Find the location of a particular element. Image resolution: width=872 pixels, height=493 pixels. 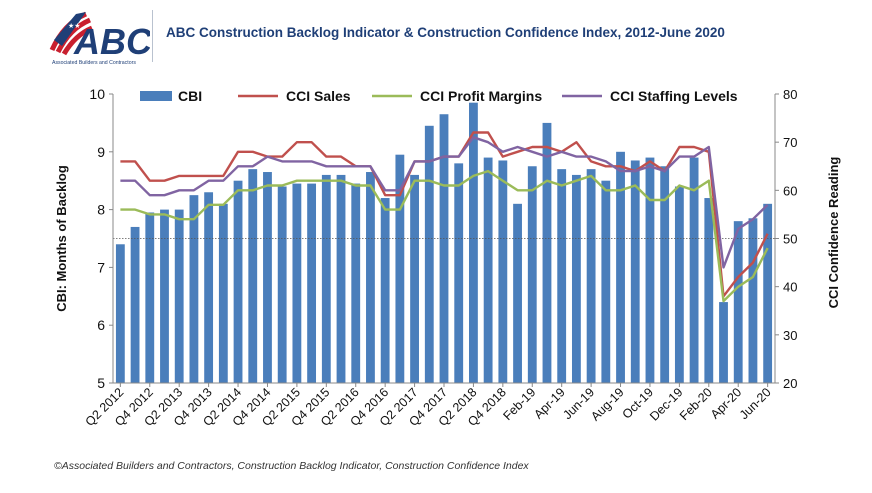

header-divider is located at coordinates (152, 36).